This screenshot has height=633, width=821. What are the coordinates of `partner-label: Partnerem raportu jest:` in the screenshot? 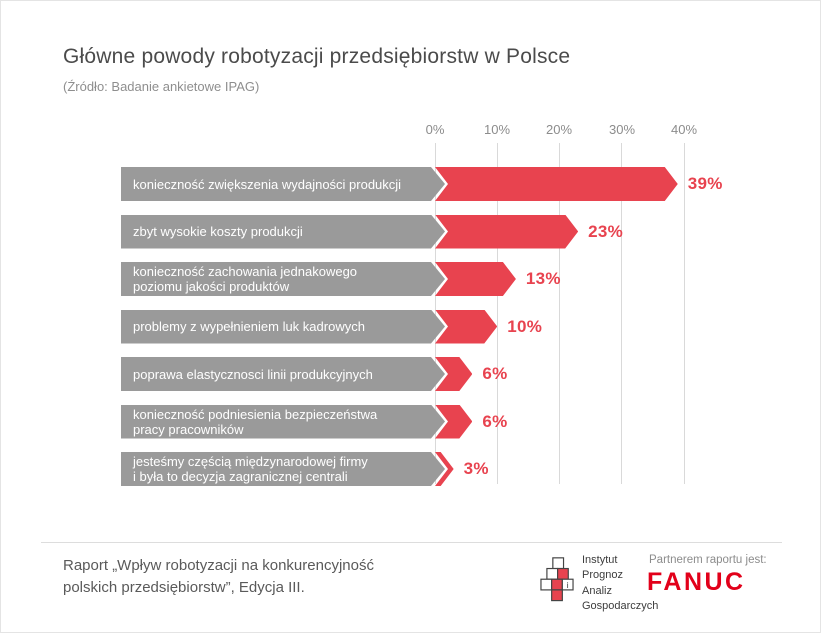 It's located at (708, 560).